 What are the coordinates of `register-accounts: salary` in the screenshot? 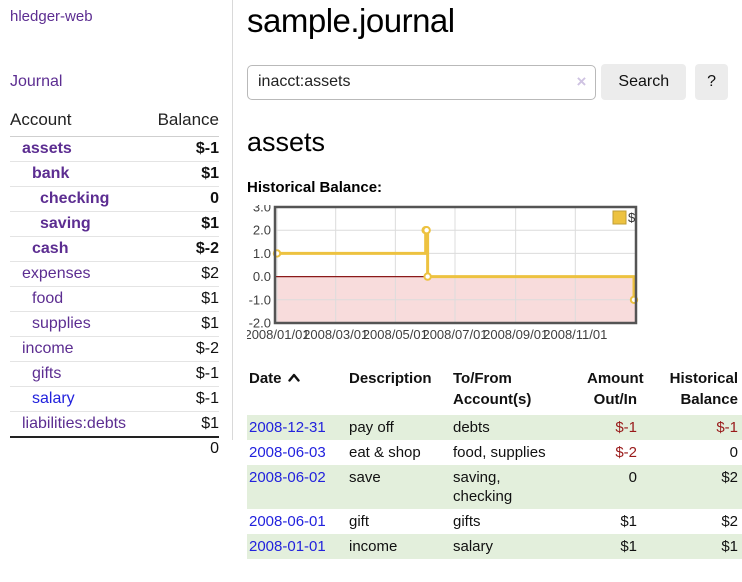 It's located at (473, 546).